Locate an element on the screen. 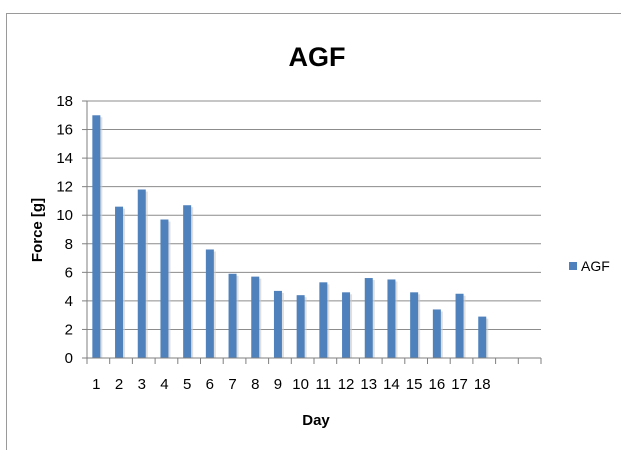  y-tick-label: 14 is located at coordinates (64, 158).